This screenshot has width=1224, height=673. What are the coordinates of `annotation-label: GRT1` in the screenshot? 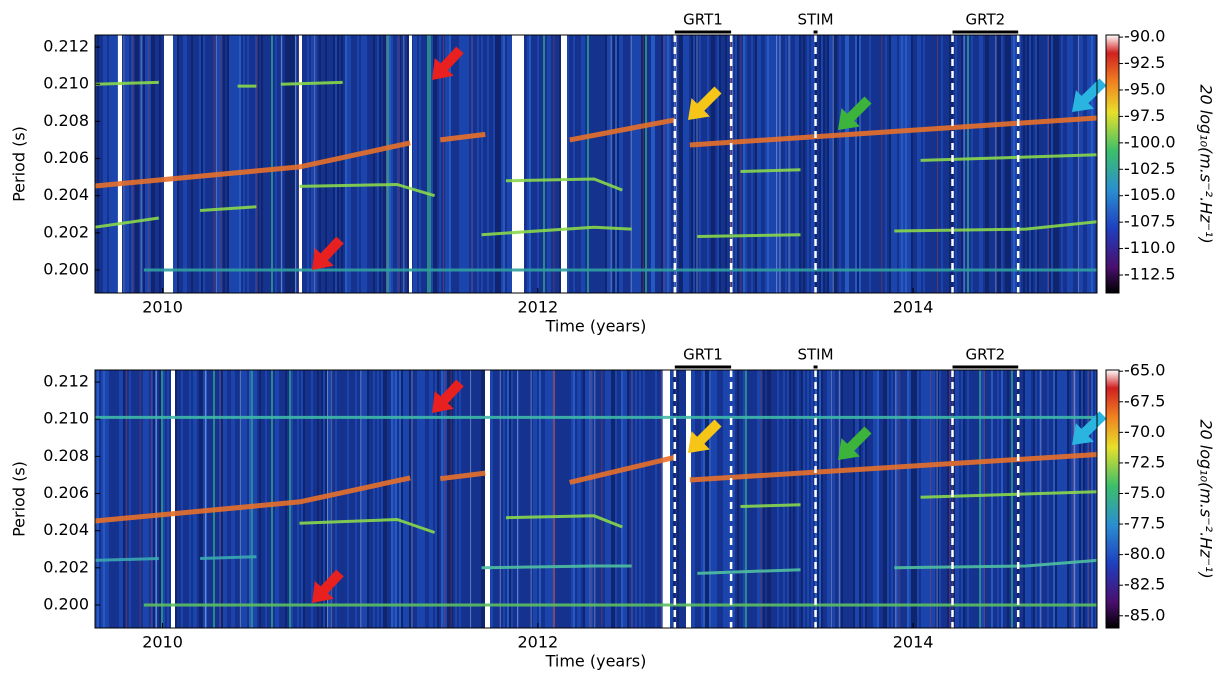 It's located at (703, 20).